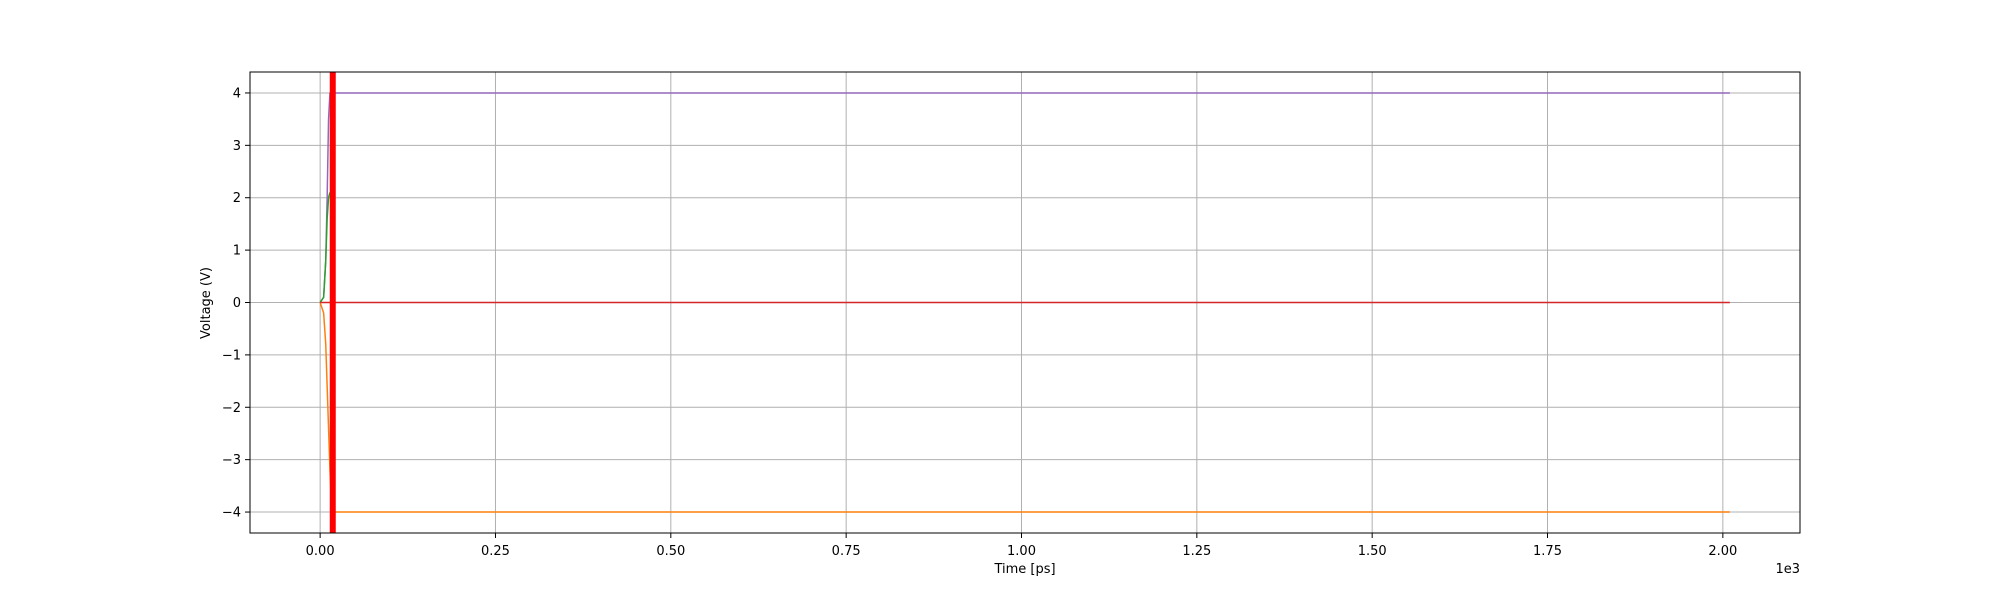 The height and width of the screenshot is (600, 2000). Describe the element at coordinates (1024, 569) in the screenshot. I see `x-axis-label: Time [ps]` at that location.